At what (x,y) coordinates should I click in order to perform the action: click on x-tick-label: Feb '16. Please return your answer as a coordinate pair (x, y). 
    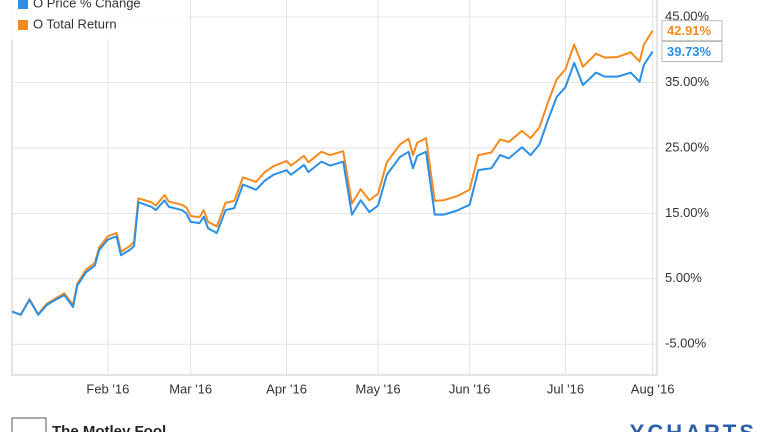
    Looking at the image, I should click on (107, 388).